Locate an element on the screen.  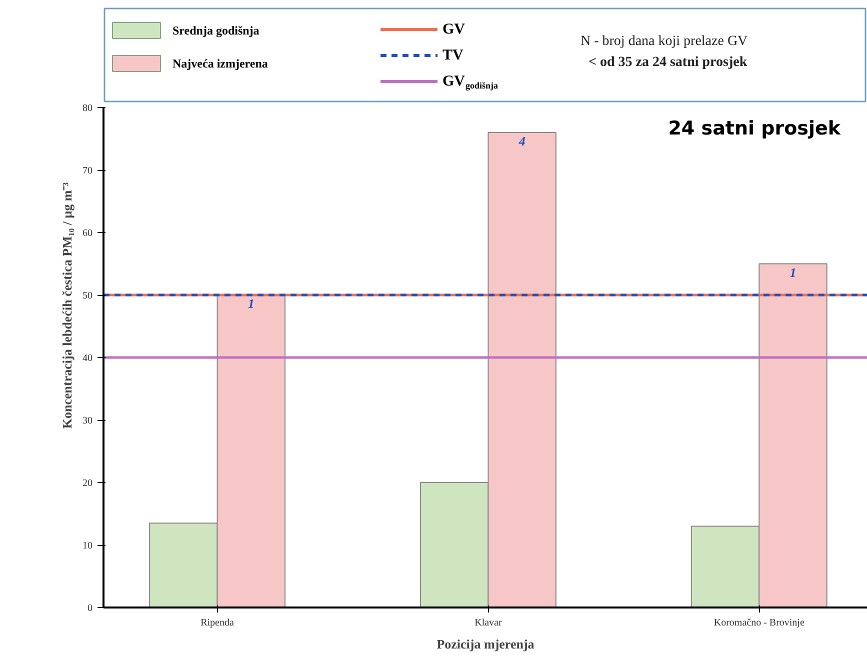
y-tick-label: 70 is located at coordinates (87, 171).